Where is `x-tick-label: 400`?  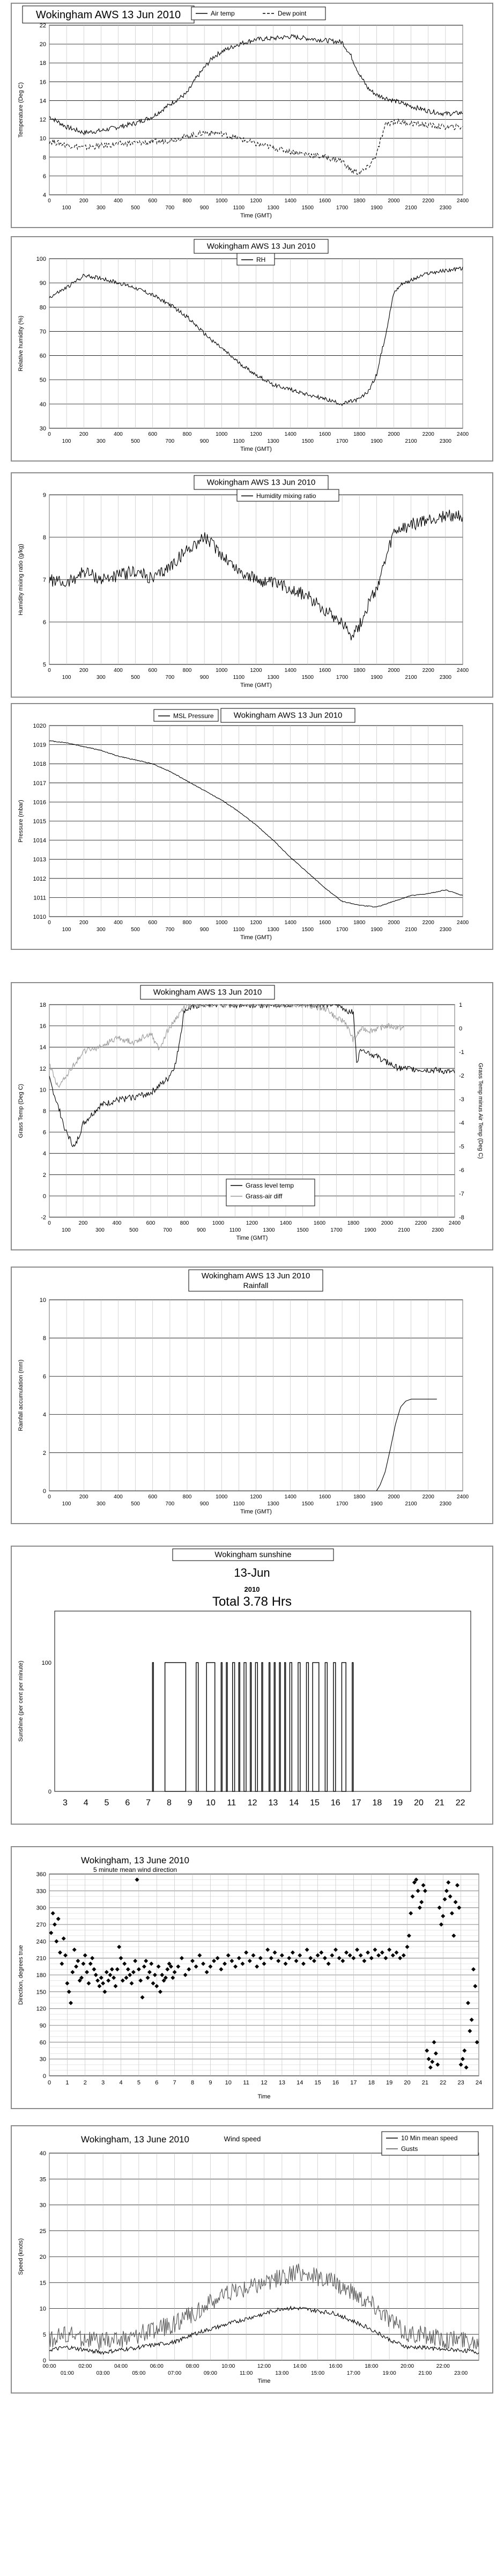 x-tick-label: 400 is located at coordinates (118, 923).